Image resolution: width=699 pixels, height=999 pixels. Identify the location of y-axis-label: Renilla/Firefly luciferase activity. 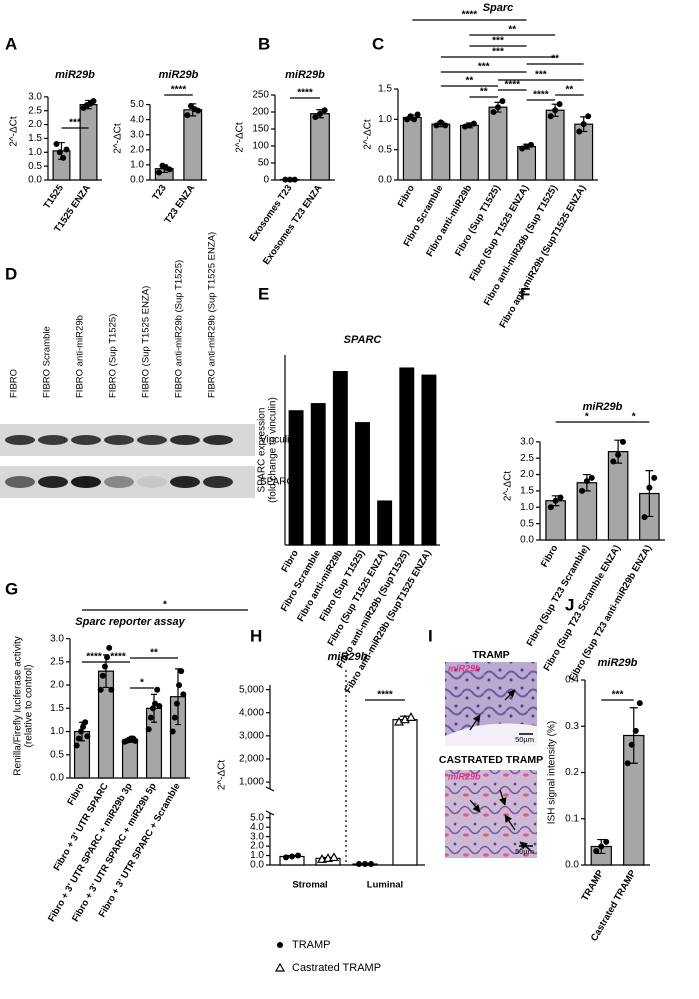
(18, 706).